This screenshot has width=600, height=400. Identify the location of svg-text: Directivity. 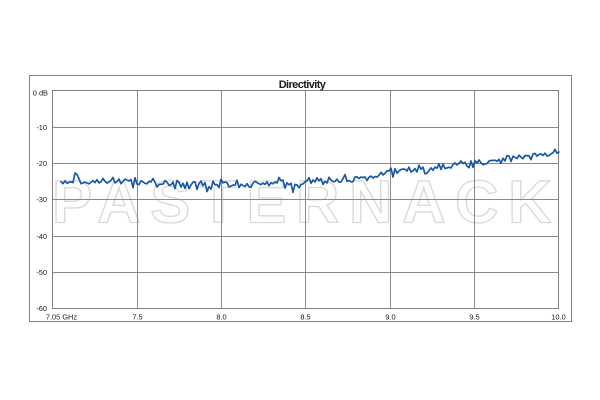
(303, 85).